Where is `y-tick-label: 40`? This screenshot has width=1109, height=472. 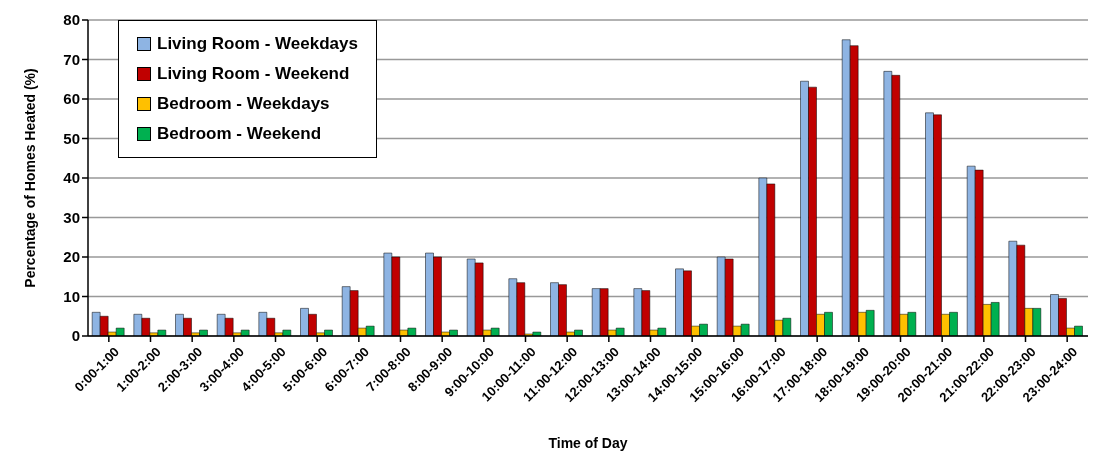 y-tick-label: 40 is located at coordinates (71, 178).